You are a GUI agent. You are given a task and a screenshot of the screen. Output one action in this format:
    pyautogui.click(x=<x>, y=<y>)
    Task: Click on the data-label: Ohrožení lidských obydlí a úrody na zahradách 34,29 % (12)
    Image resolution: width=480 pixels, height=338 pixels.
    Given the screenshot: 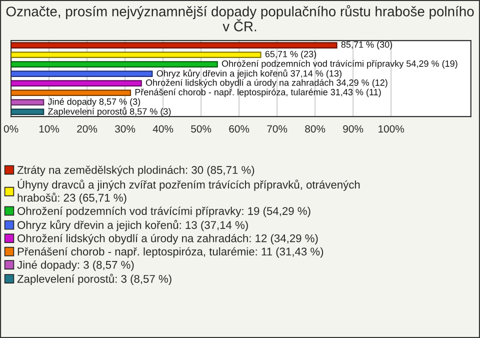 What is the action you would take?
    pyautogui.click(x=267, y=83)
    